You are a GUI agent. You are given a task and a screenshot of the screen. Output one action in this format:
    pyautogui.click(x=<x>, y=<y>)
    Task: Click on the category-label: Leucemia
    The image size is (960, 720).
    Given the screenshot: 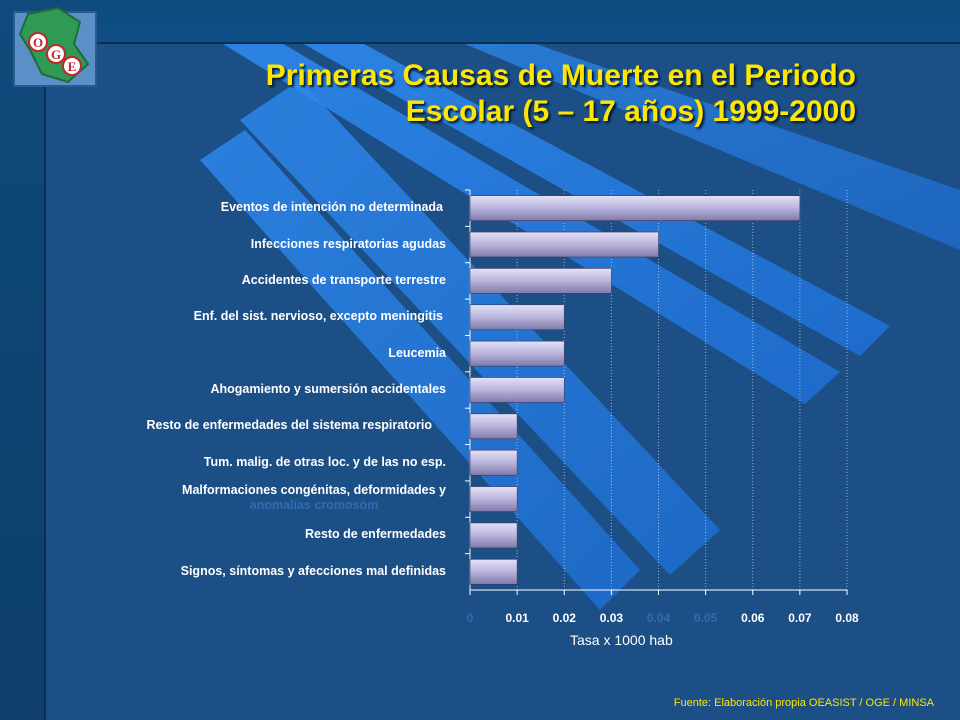 What is the action you would take?
    pyautogui.click(x=417, y=352)
    